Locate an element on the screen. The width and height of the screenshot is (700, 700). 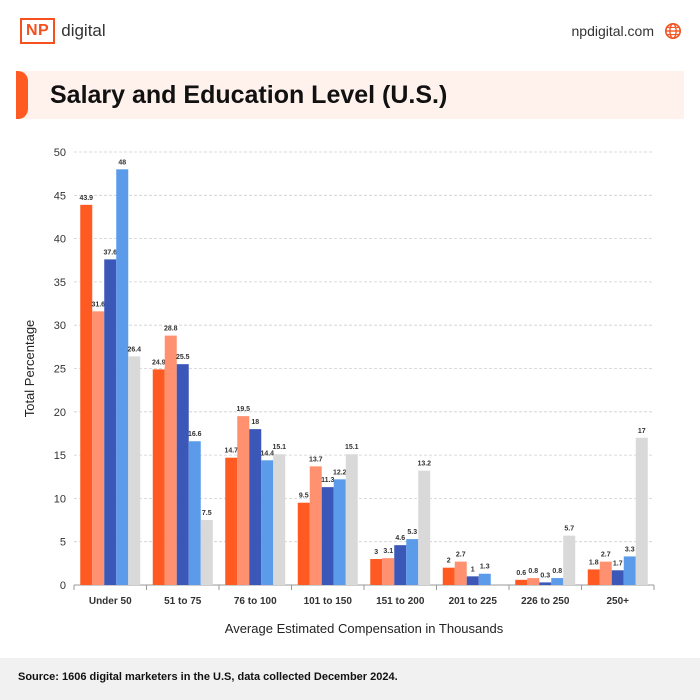
data-label: 3.1 is located at coordinates (388, 551).